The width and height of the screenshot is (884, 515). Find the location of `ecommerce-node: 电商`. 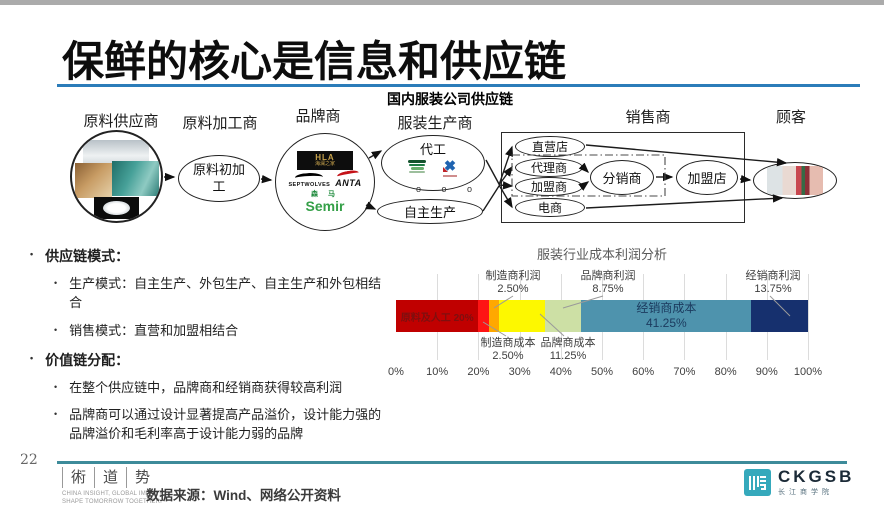

ecommerce-node: 电商 is located at coordinates (550, 207).